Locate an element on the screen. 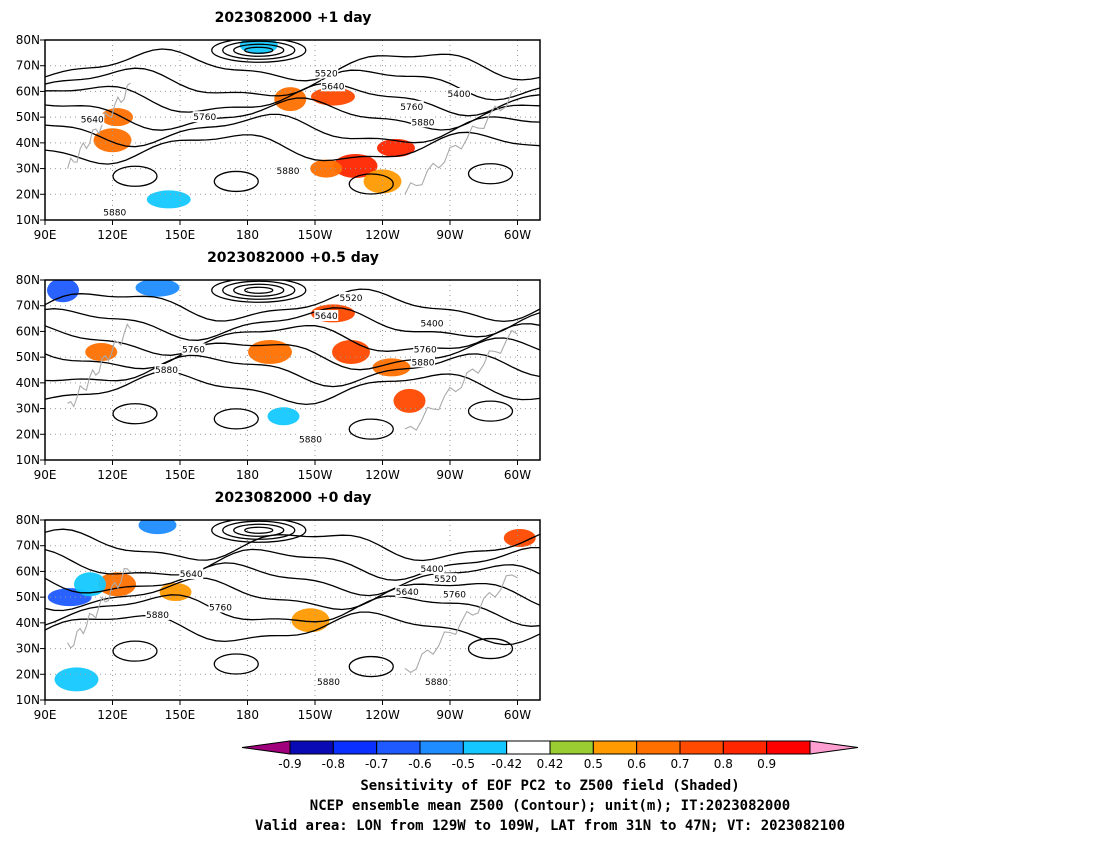 The image size is (1100, 850). x-tick-label: 90W is located at coordinates (449, 235).